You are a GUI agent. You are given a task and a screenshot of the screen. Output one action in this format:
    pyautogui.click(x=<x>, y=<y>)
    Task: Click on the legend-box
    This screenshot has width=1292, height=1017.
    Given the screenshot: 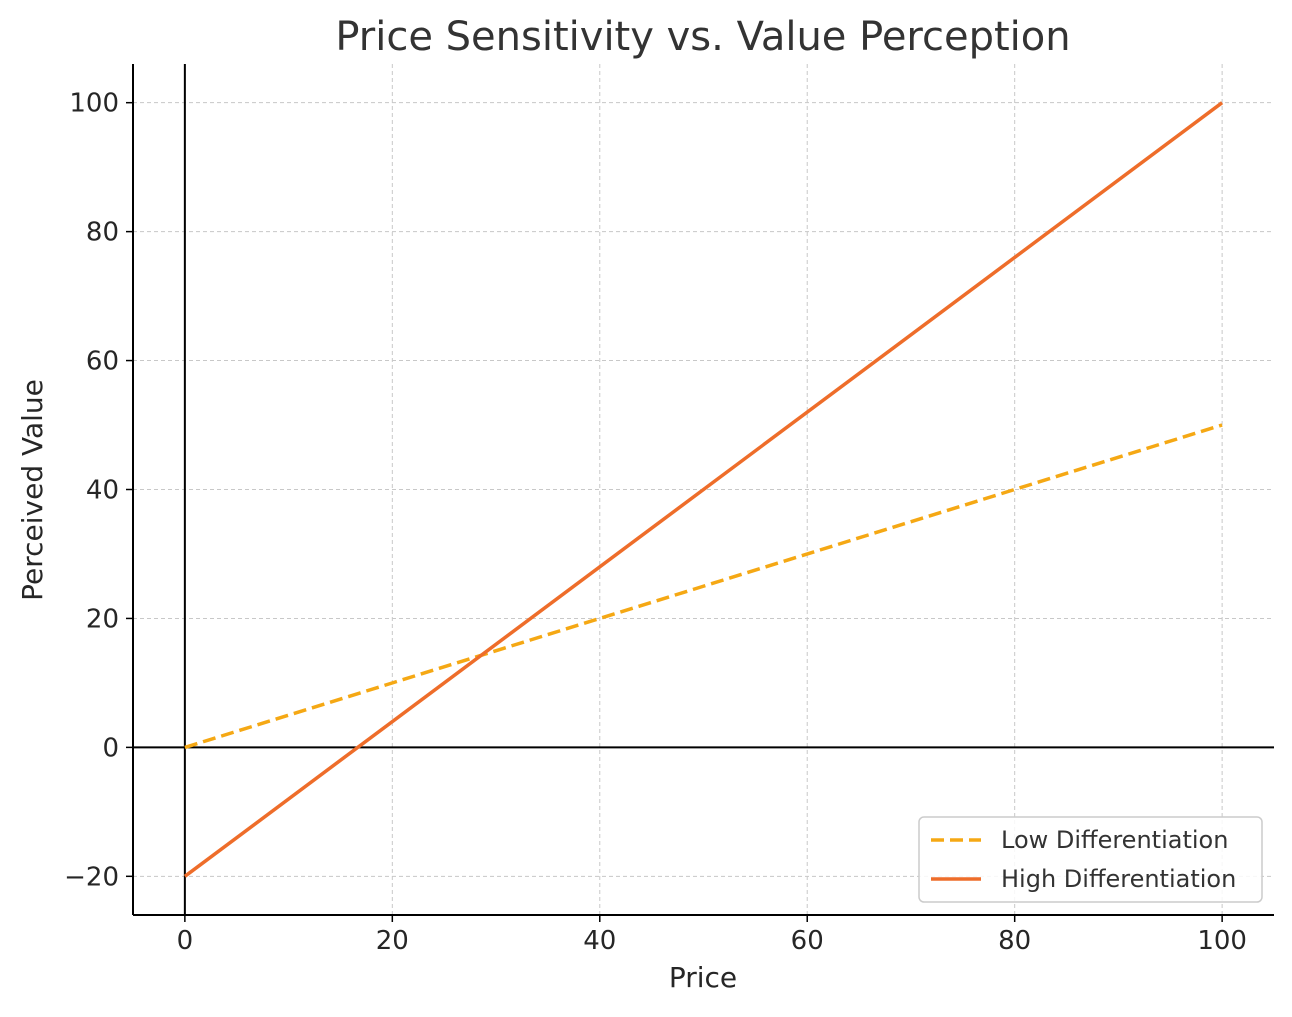 What is the action you would take?
    pyautogui.click(x=1090, y=859)
    